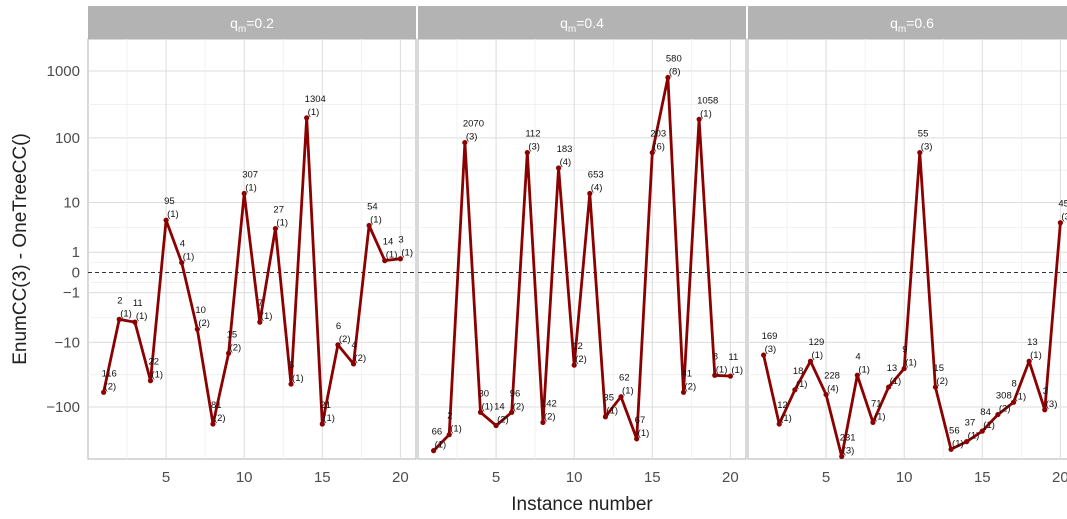 The height and width of the screenshot is (519, 1067). What do you see at coordinates (200, 310) in the screenshot?
I see `data-label: 10` at bounding box center [200, 310].